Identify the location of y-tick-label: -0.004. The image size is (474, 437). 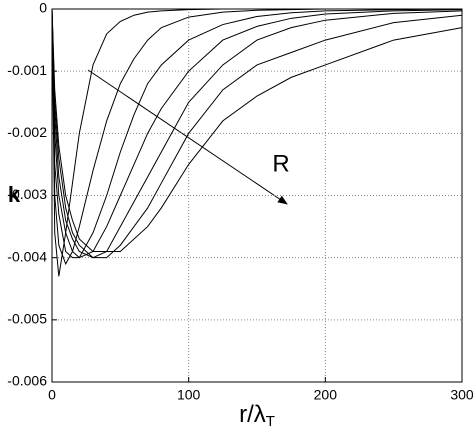
(27, 256).